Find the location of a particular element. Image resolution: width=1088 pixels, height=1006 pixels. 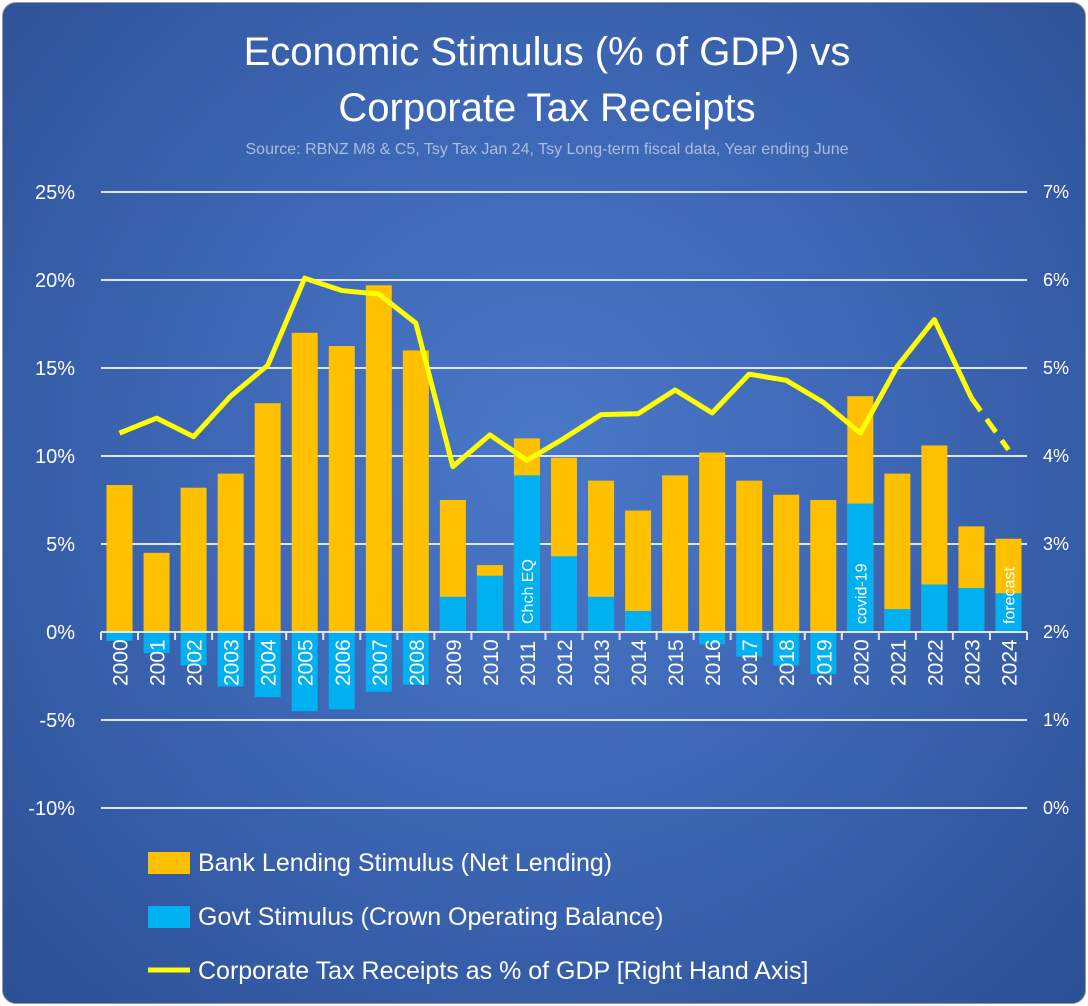

right-tick-label: 2% is located at coordinates (1056, 632).